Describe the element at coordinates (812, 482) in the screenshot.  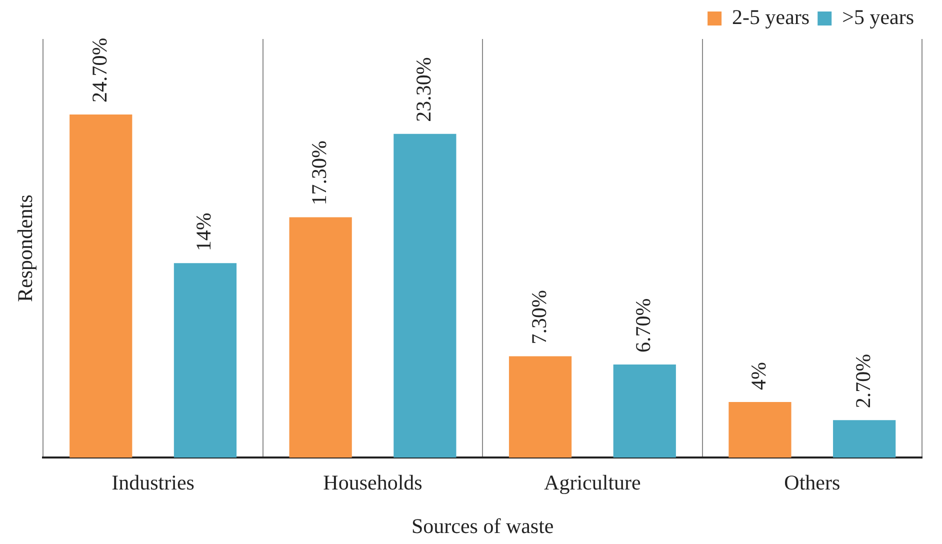
I see `x-tick-label: Others` at that location.